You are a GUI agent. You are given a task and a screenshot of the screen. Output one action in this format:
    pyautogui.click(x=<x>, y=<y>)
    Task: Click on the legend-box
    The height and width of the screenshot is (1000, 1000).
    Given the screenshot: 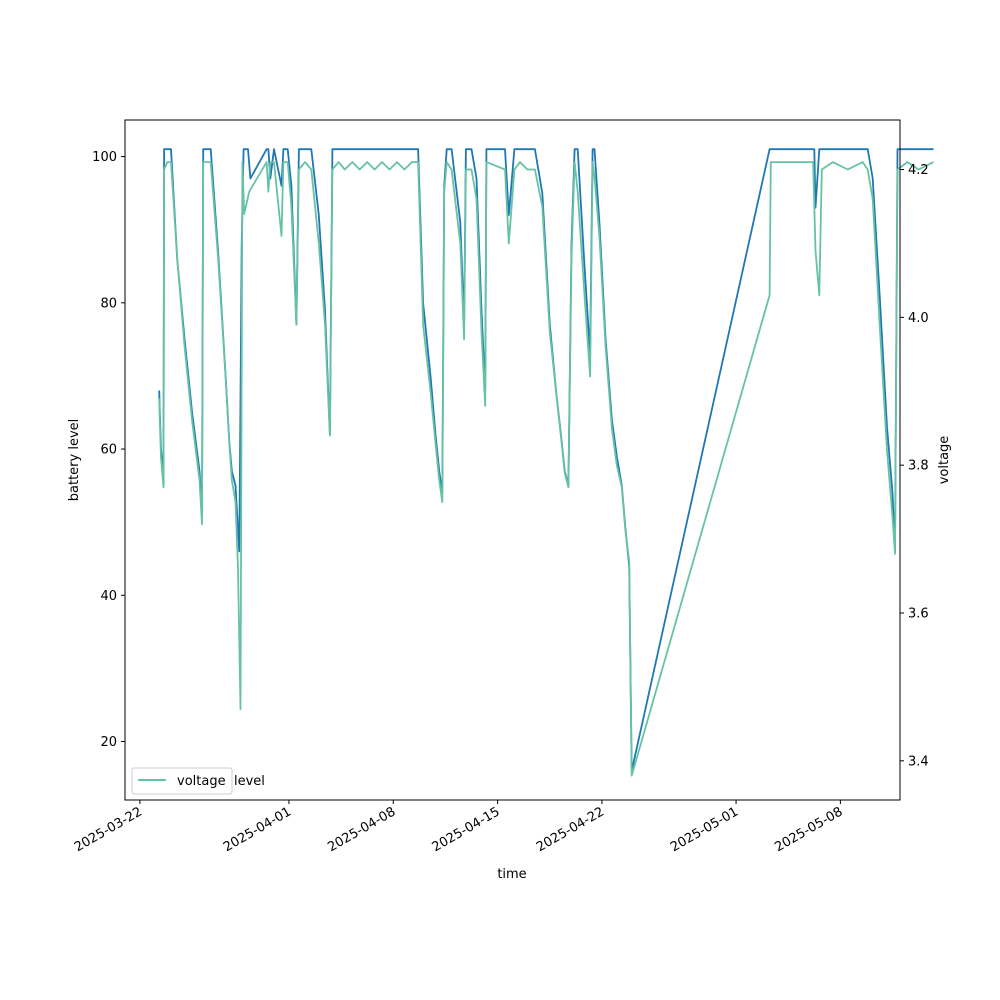 What is the action you would take?
    pyautogui.click(x=182, y=781)
    